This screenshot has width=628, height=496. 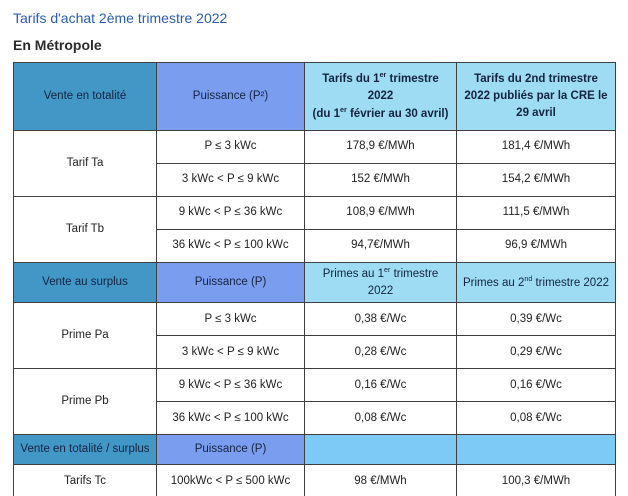 I want to click on tariff-value-cell: 178,9 €/MWh, so click(x=380, y=147).